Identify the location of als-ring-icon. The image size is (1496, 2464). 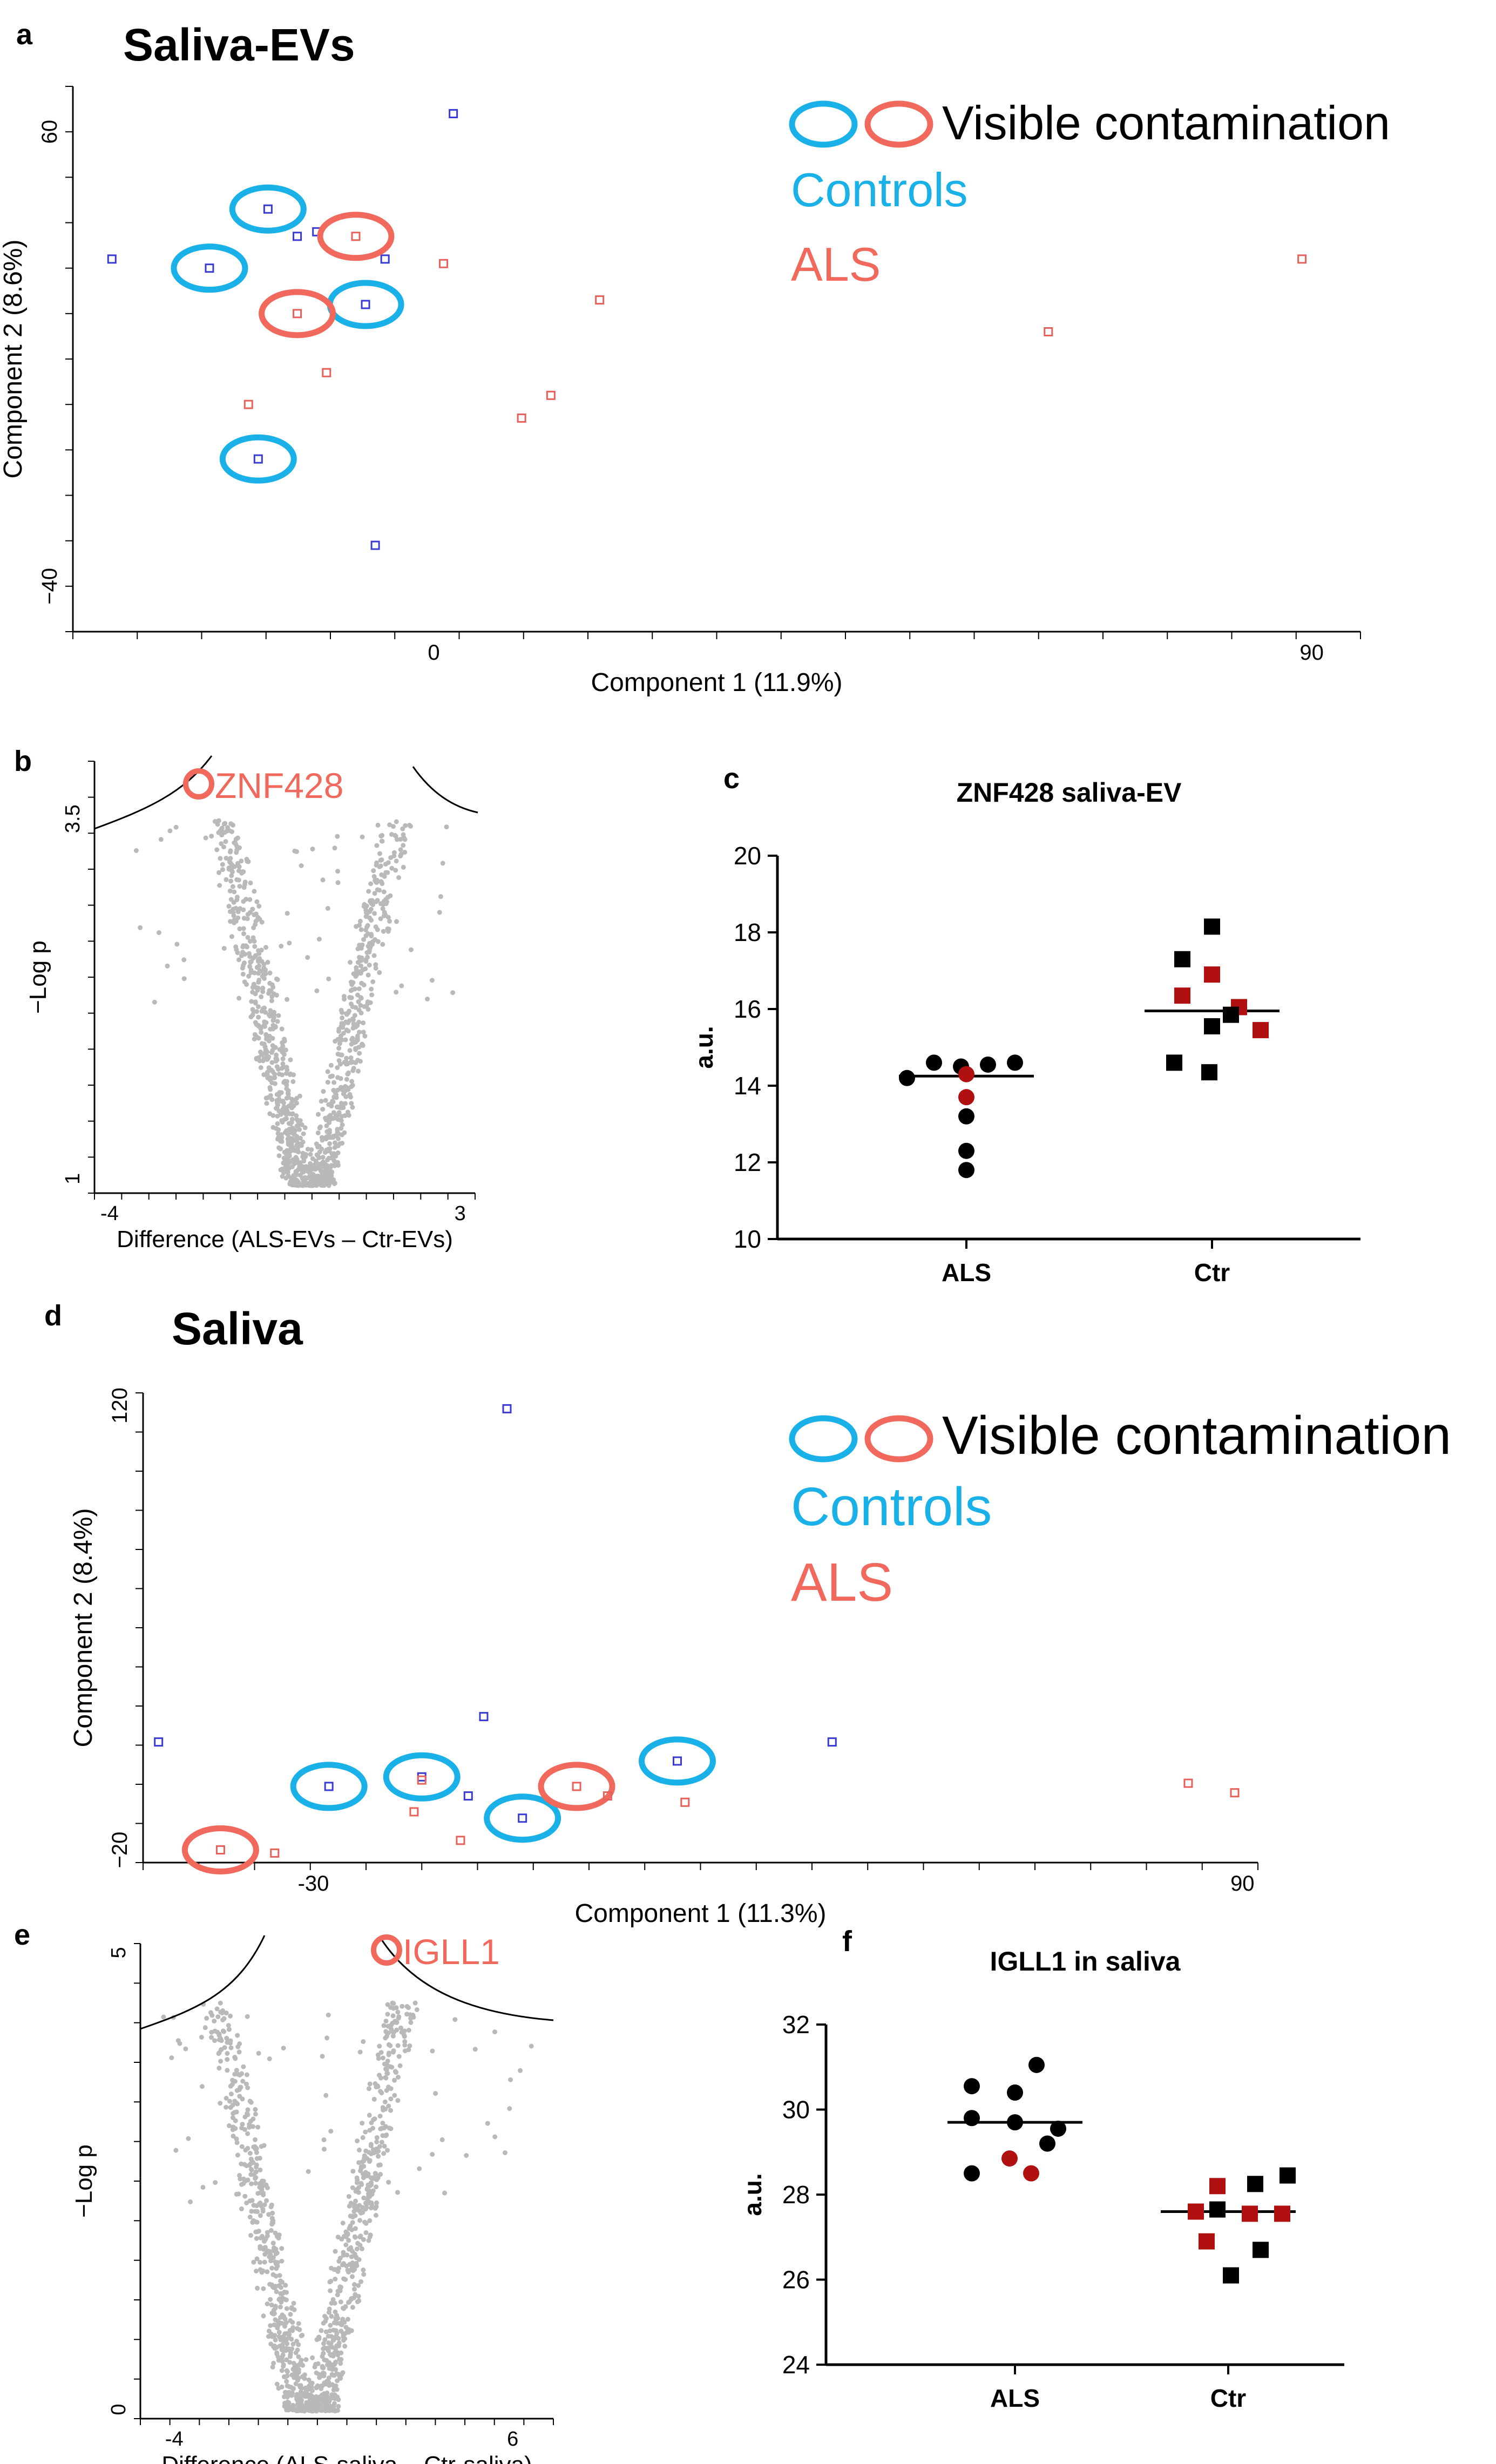
(898, 124).